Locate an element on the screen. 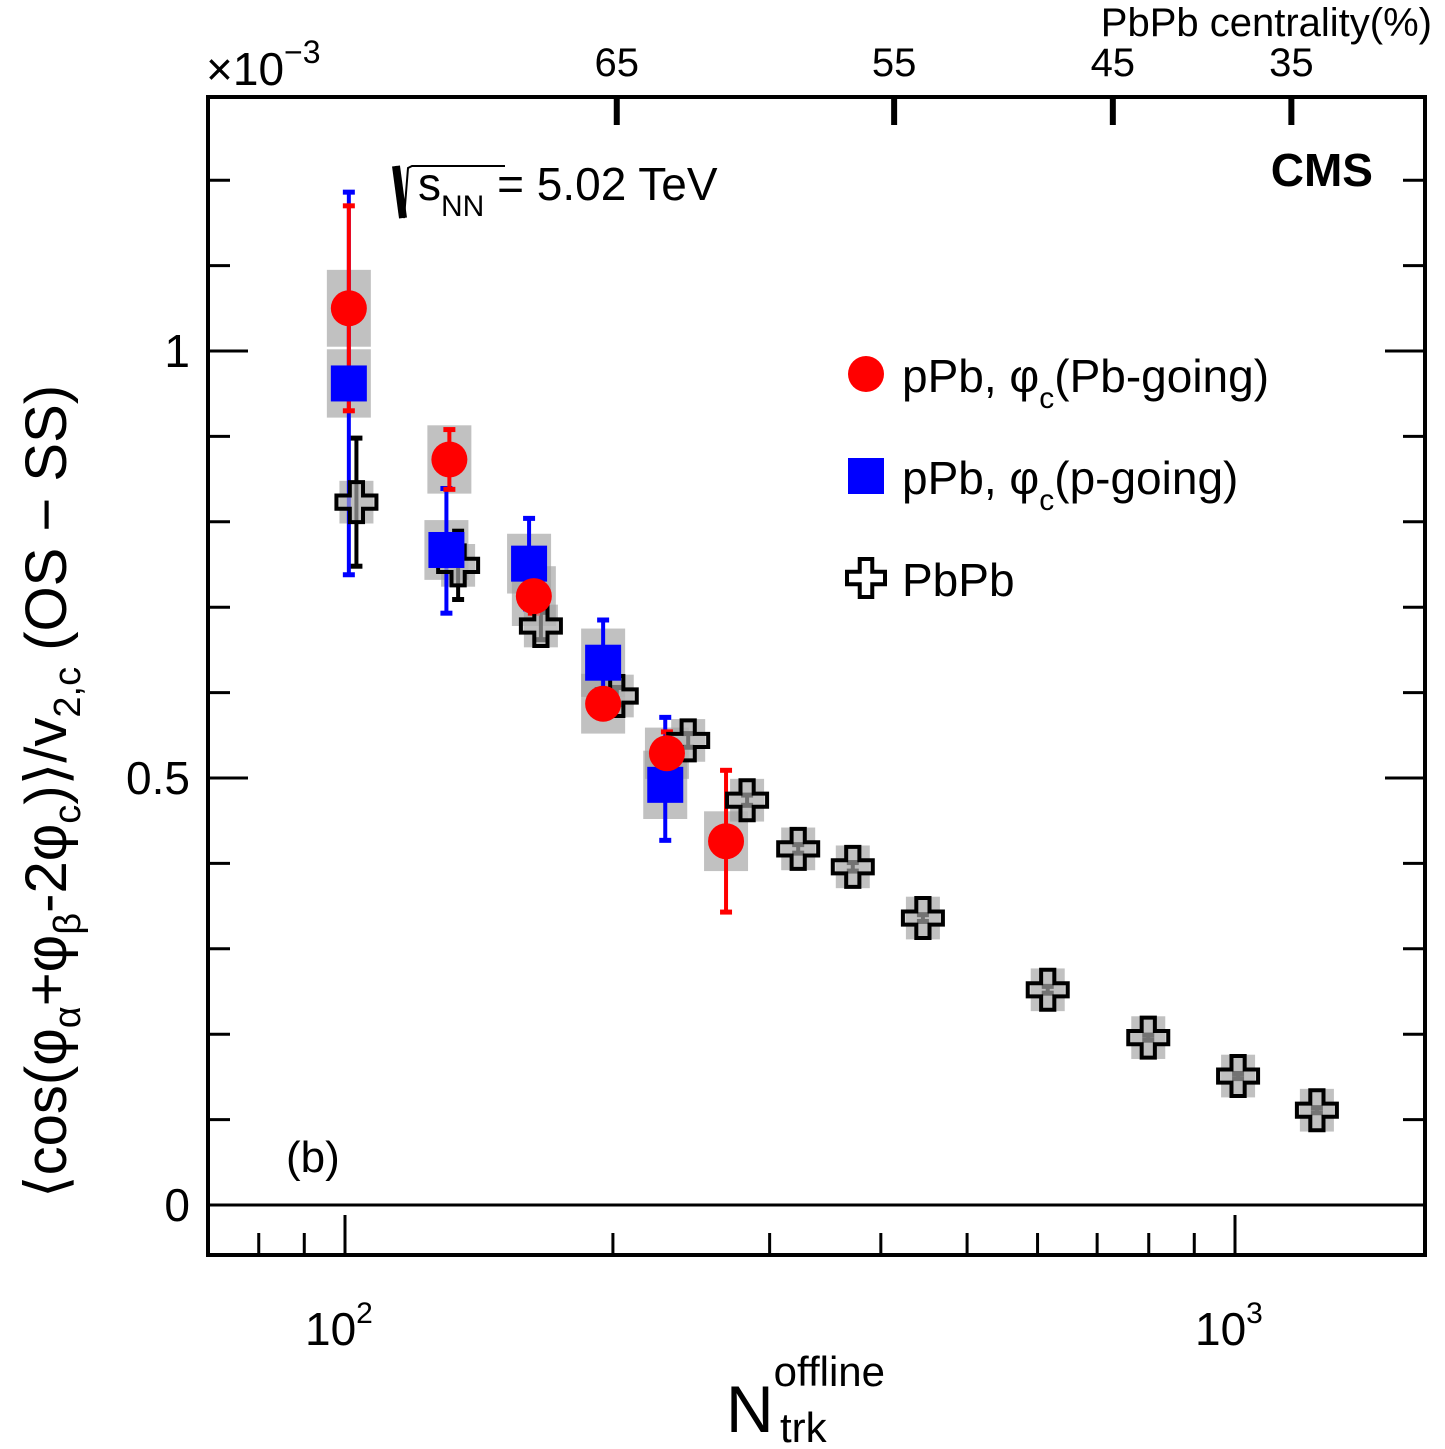  y-tick-label: 0.5 is located at coordinates (158, 778).